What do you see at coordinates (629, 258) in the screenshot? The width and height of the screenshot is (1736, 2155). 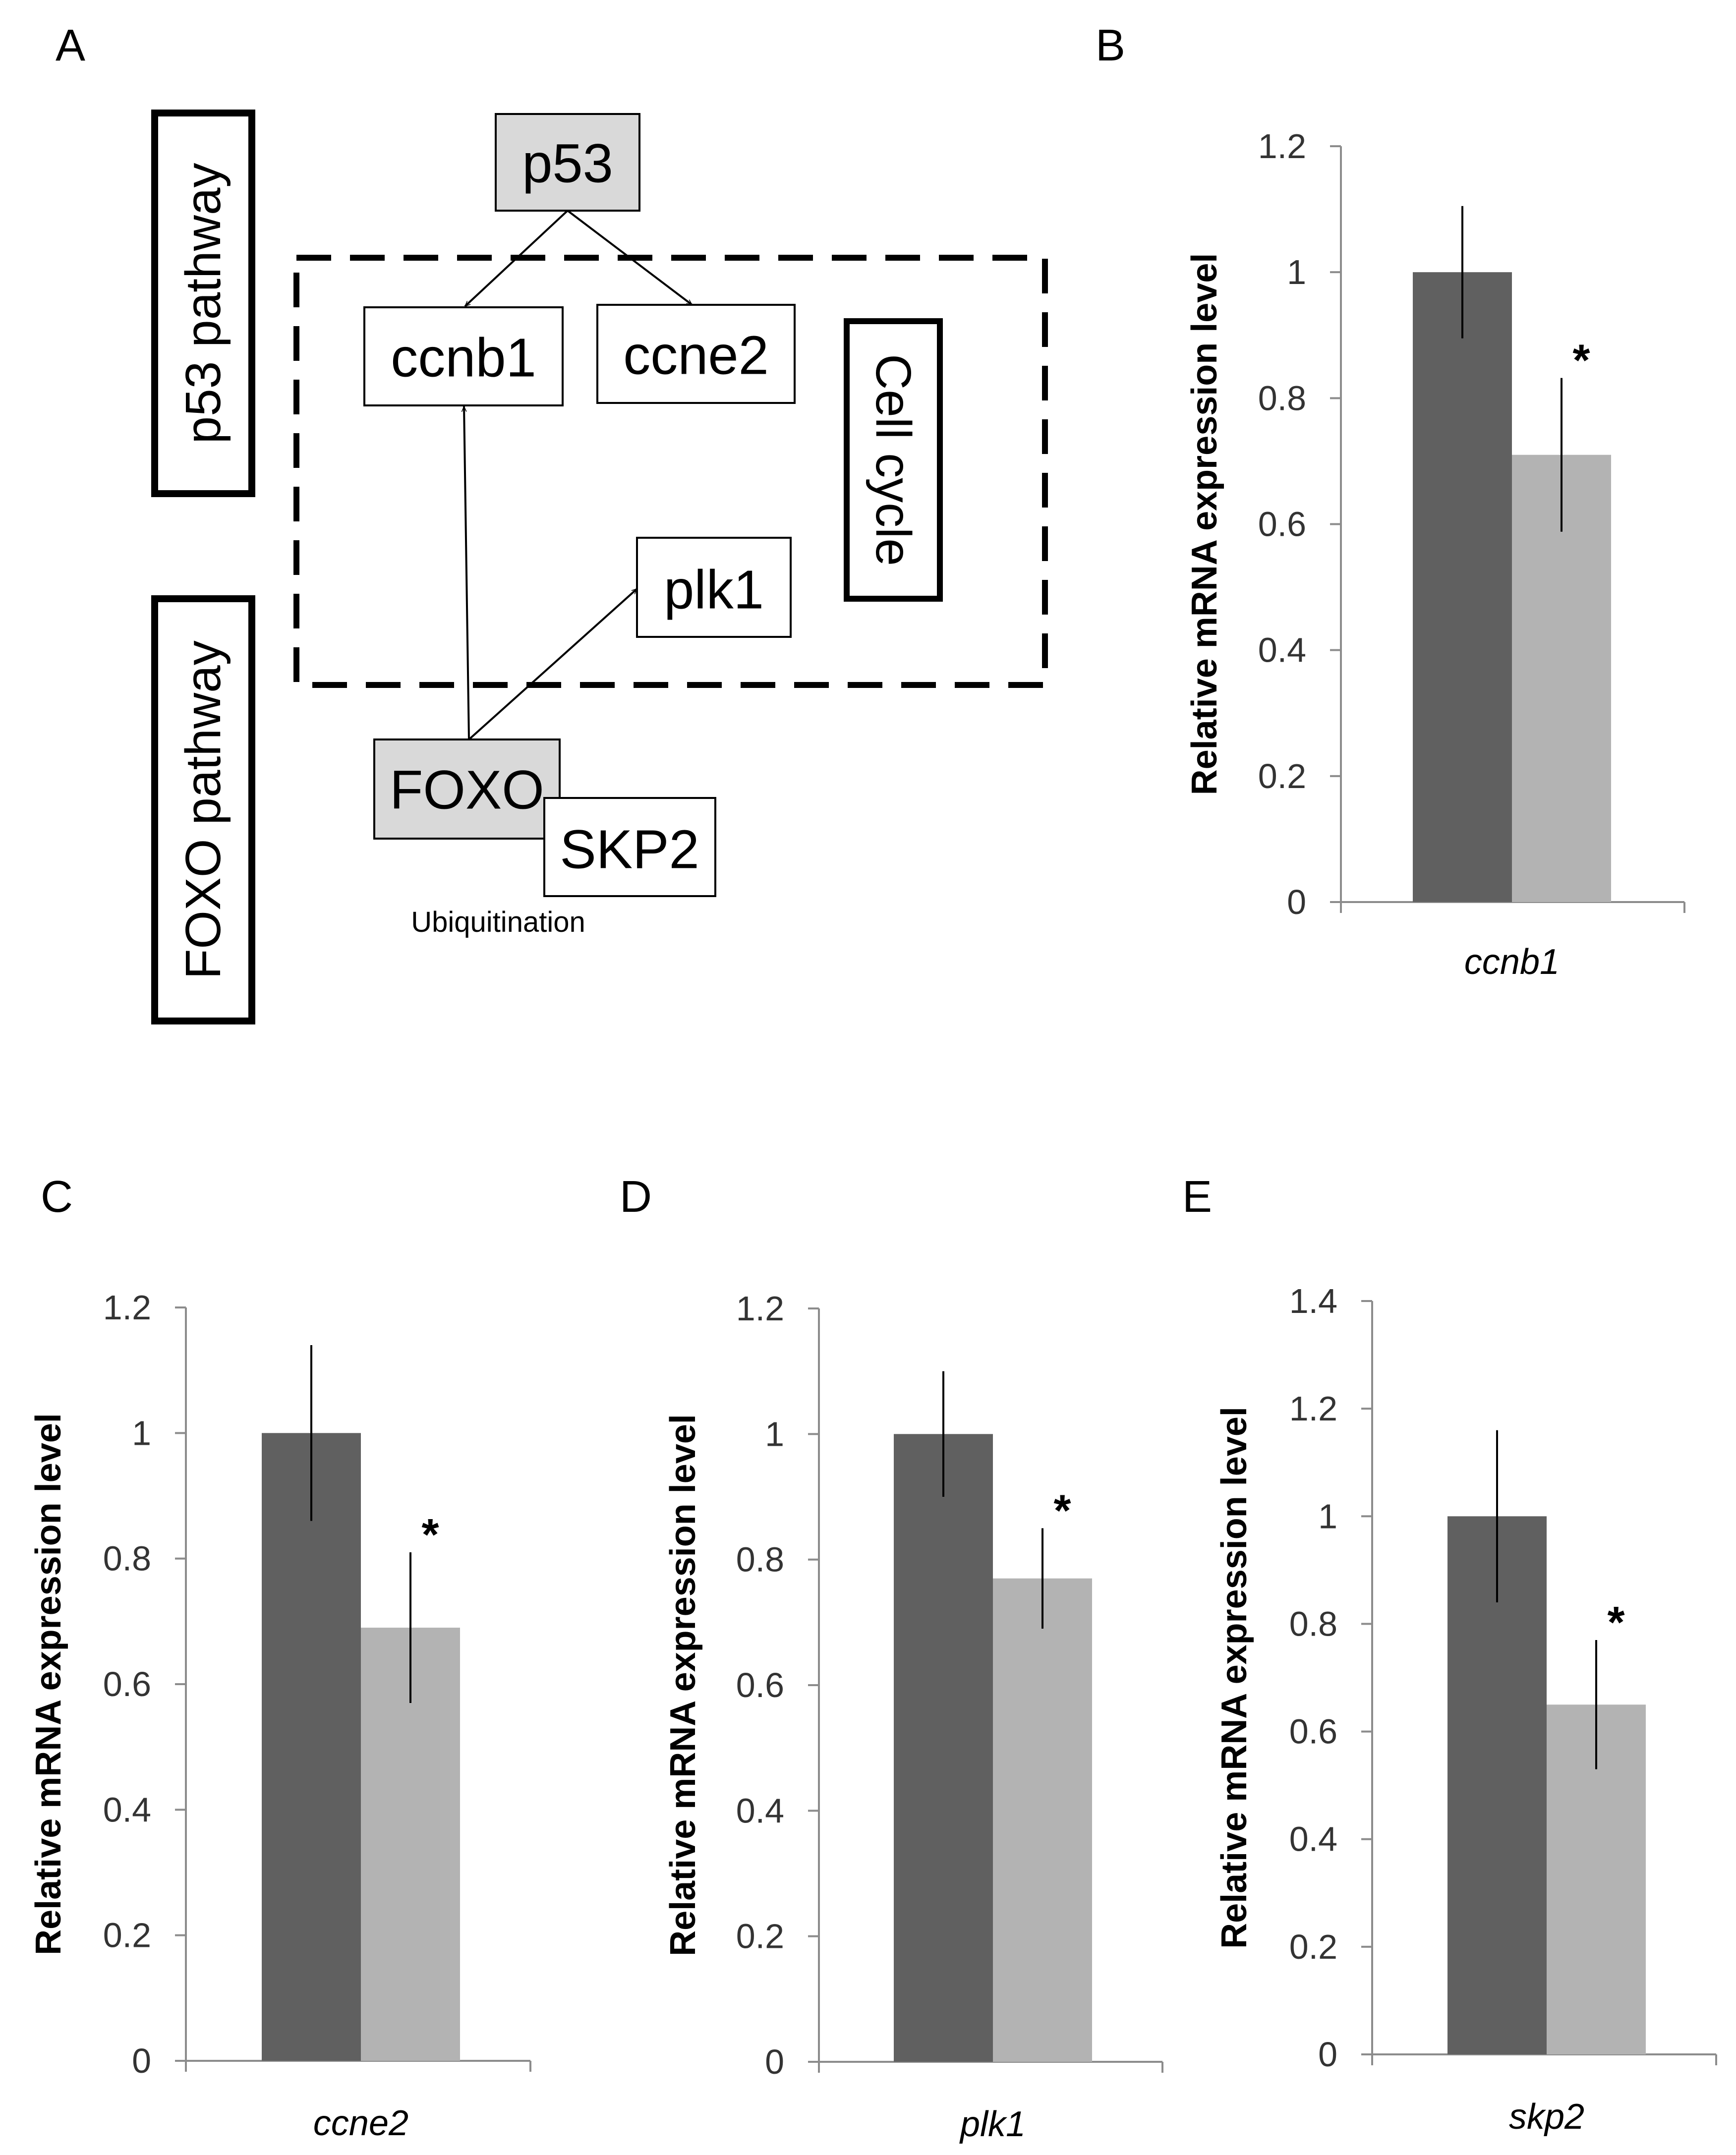 I see `arrow-p53-to-ccne2` at bounding box center [629, 258].